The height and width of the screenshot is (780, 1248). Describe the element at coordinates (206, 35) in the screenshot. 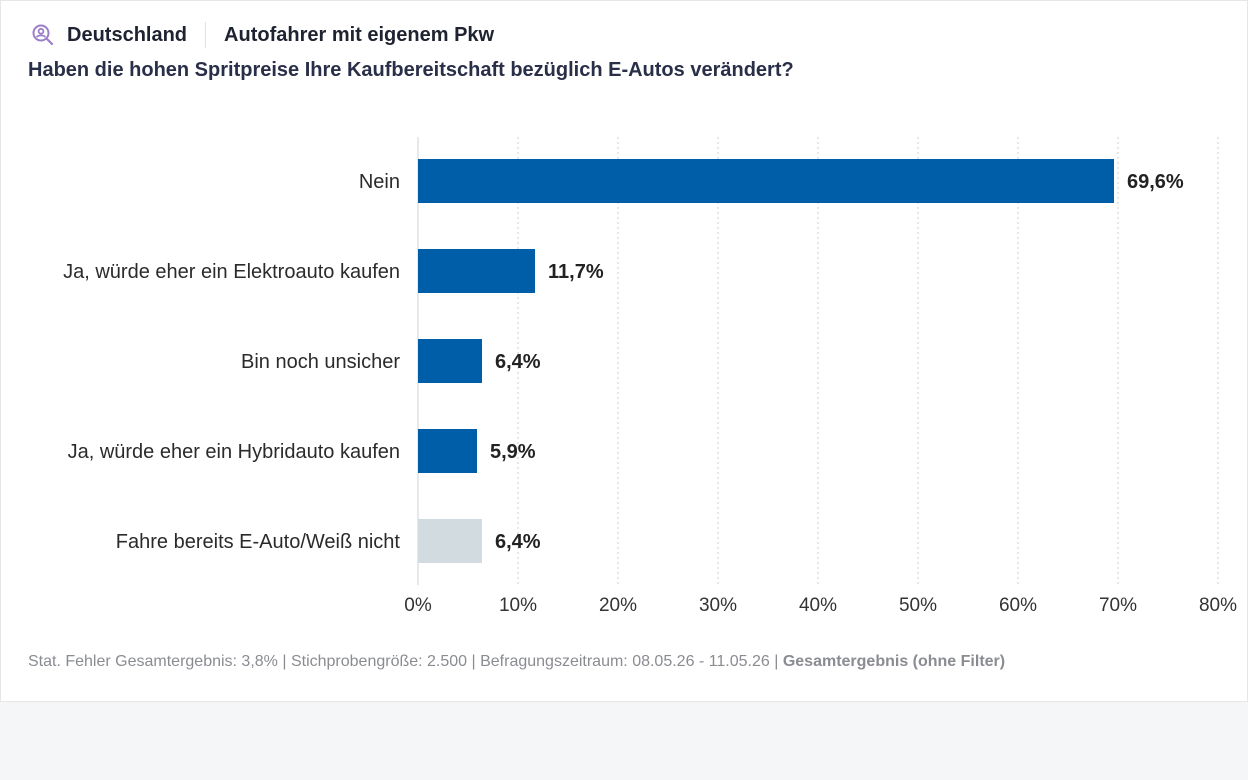

I see `header-divider` at that location.